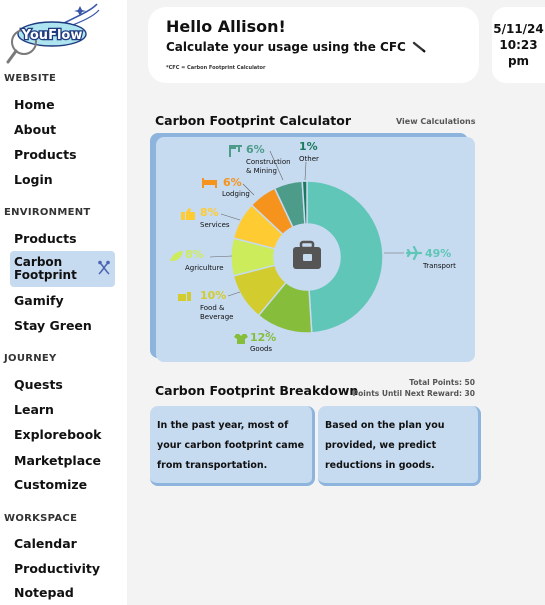 This screenshot has height=605, width=545. What do you see at coordinates (45, 543) in the screenshot?
I see `nav-calendar: Calendar` at bounding box center [45, 543].